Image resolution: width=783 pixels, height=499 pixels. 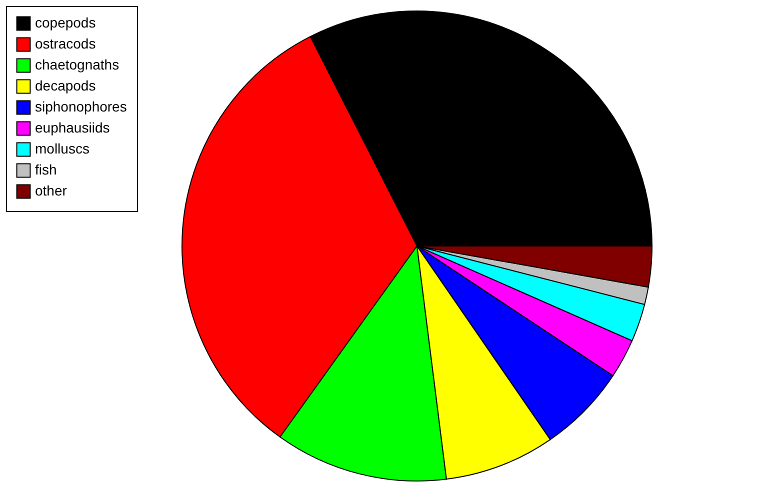 I want to click on legend-label: decapods, so click(x=65, y=86).